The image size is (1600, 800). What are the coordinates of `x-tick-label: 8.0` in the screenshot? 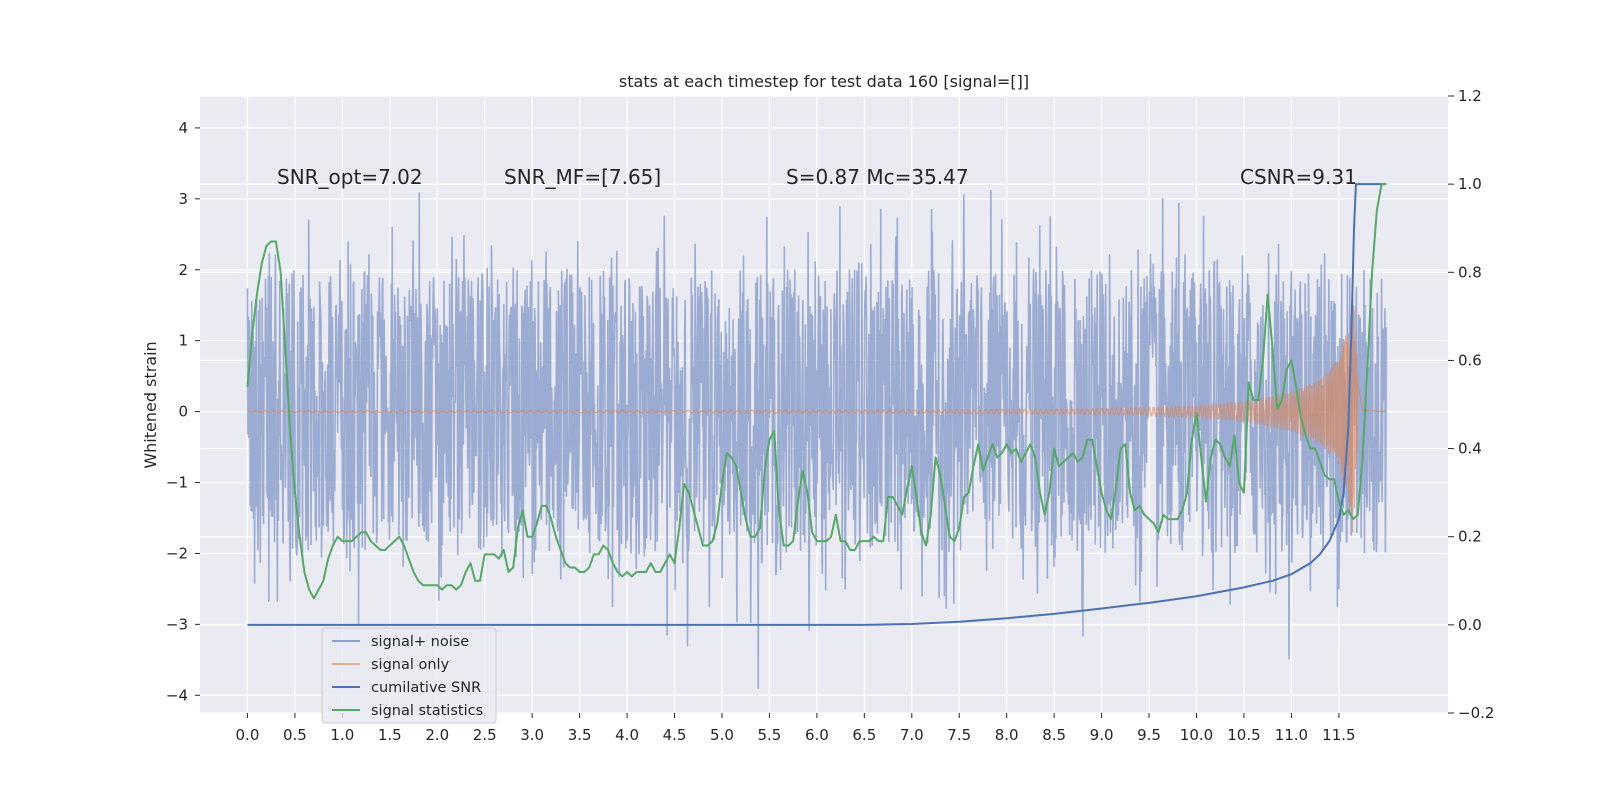 It's located at (1007, 735).